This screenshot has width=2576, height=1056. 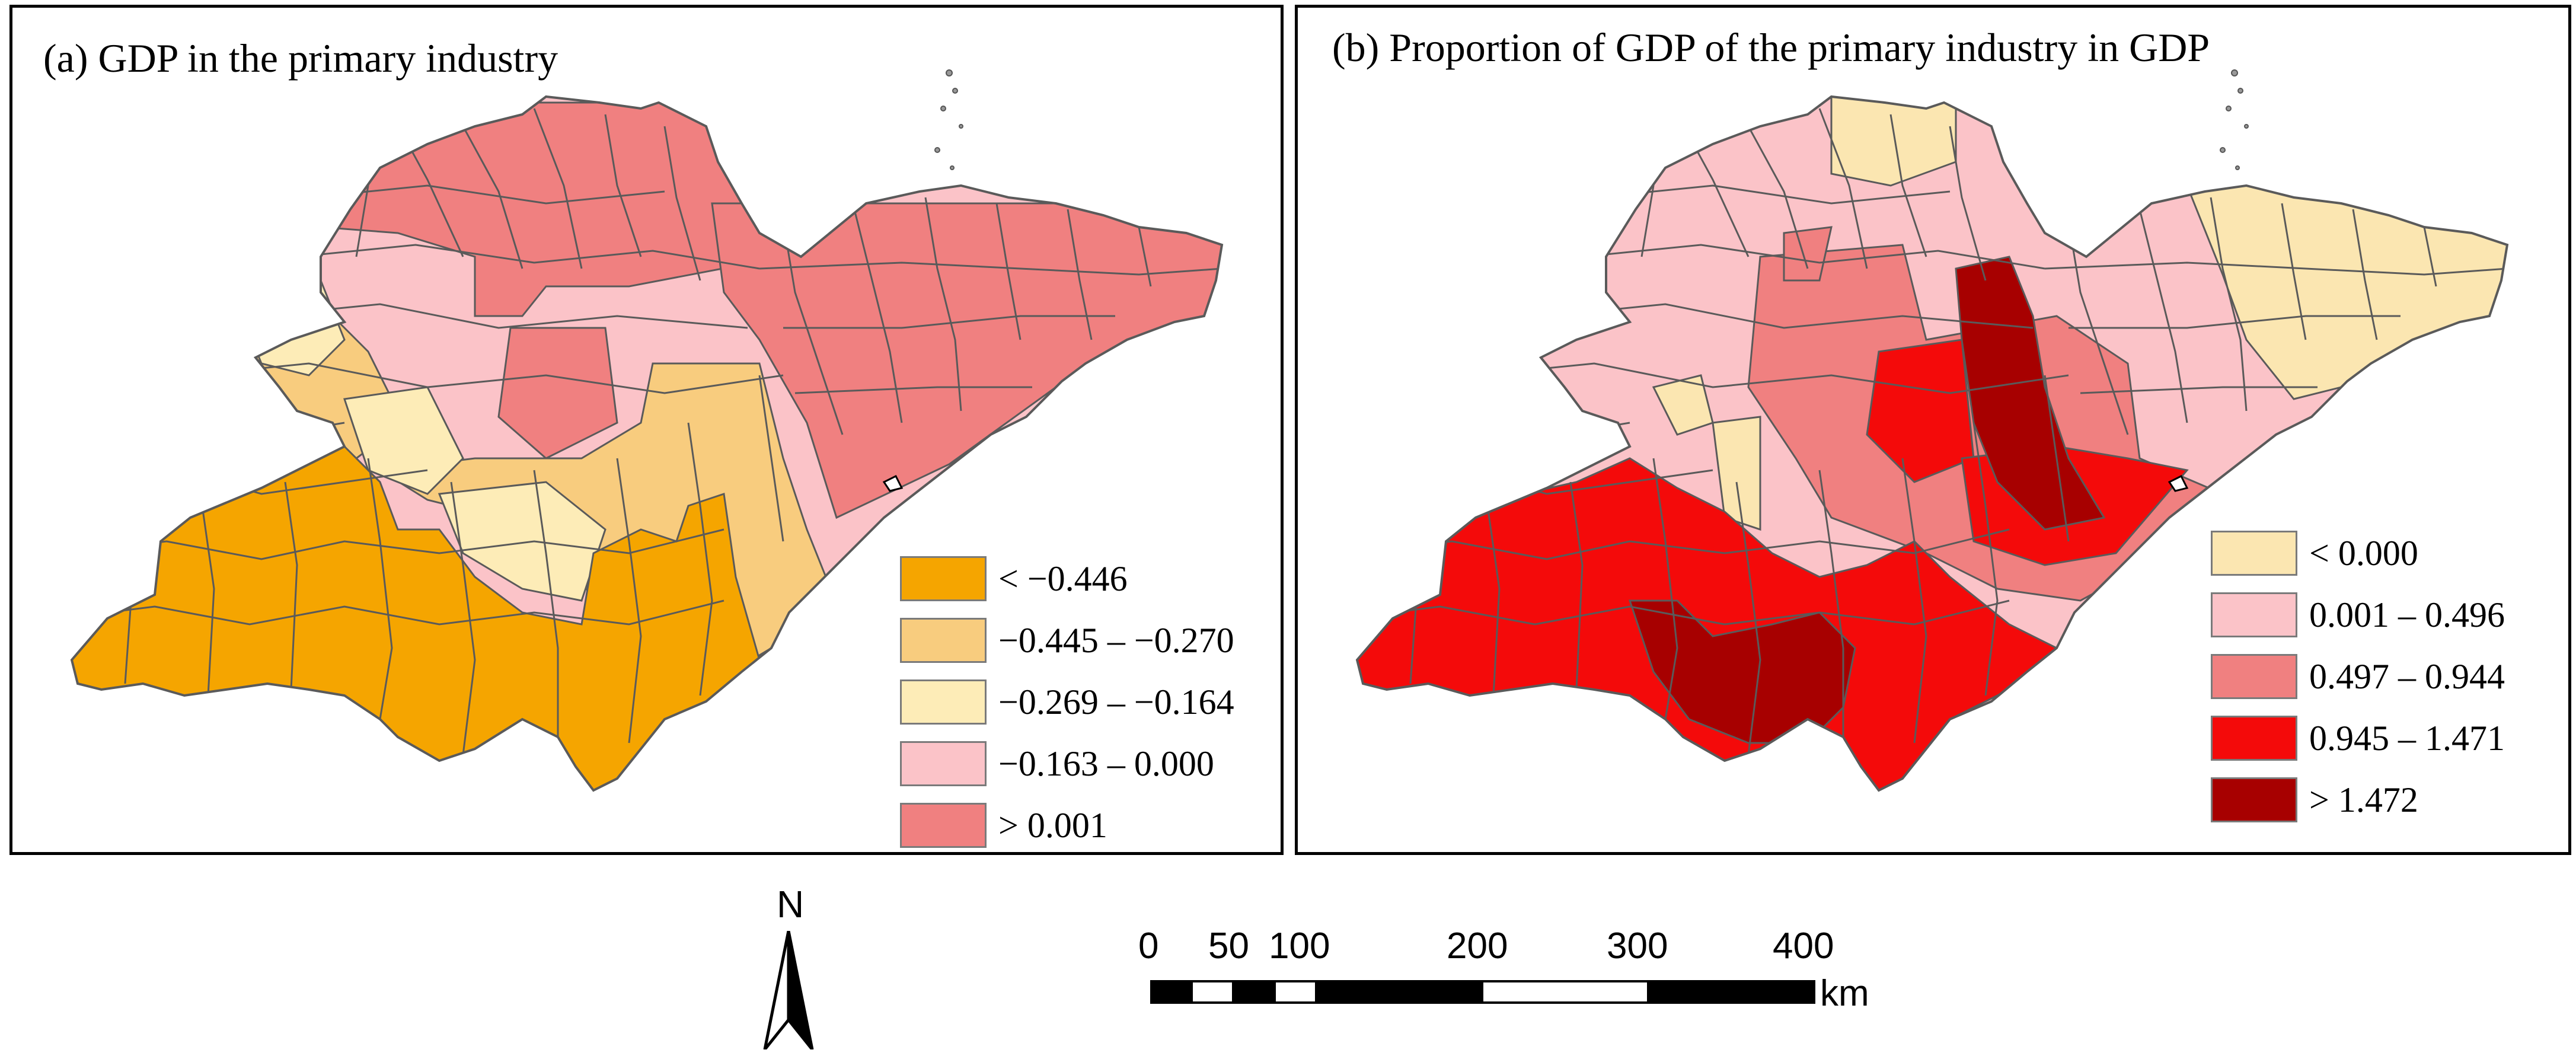 What do you see at coordinates (1511, 969) in the screenshot?
I see `scale-bar: 0 50 100 200 300 400 km` at bounding box center [1511, 969].